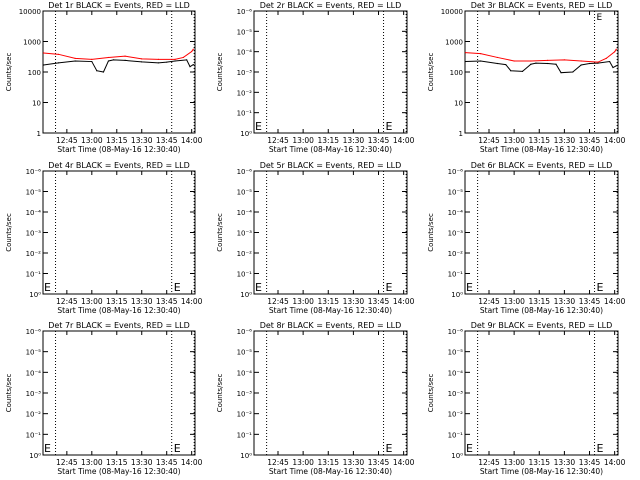 This screenshot has width=640, height=480. What do you see at coordinates (34, 172) in the screenshot?
I see `y-tick-label: 10⁻⁶` at bounding box center [34, 172].